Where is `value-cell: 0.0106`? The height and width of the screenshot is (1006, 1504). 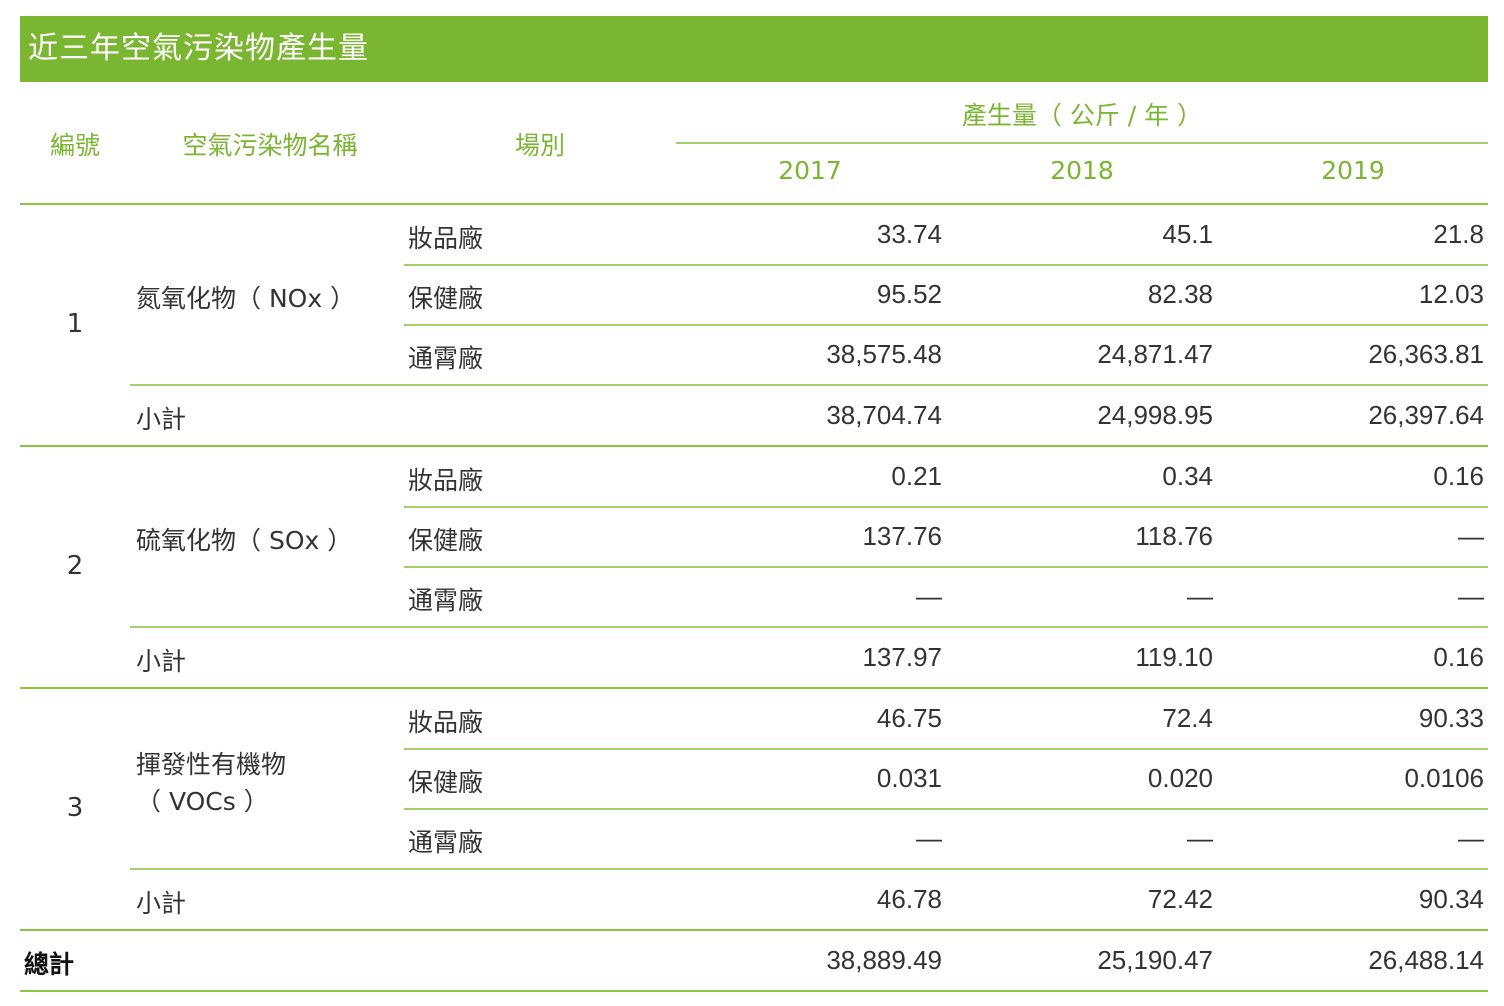
value-cell: 0.0106 is located at coordinates (1444, 778).